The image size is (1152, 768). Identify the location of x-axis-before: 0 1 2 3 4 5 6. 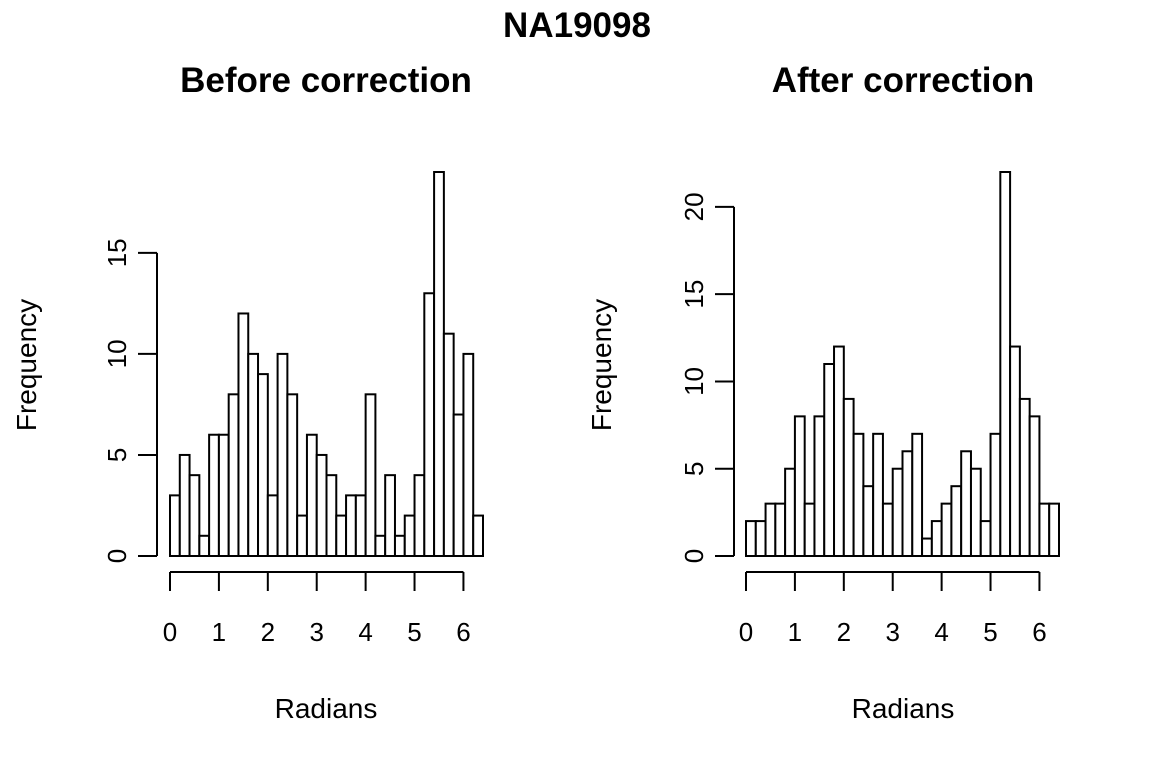
(317, 609).